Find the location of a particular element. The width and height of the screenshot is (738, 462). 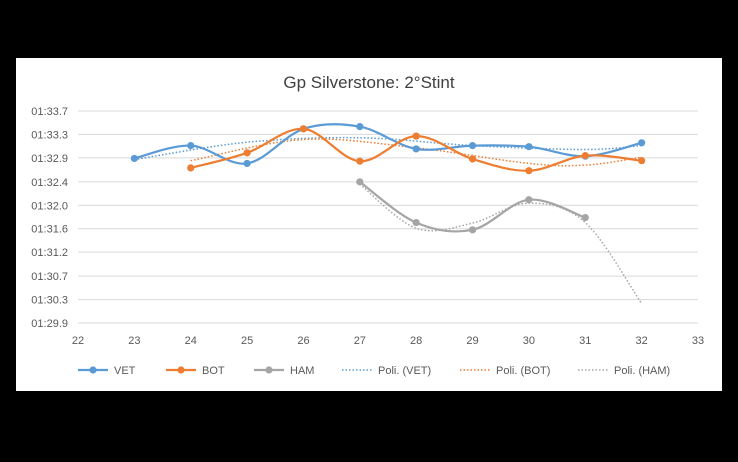

legend-label: HAM is located at coordinates (302, 371).